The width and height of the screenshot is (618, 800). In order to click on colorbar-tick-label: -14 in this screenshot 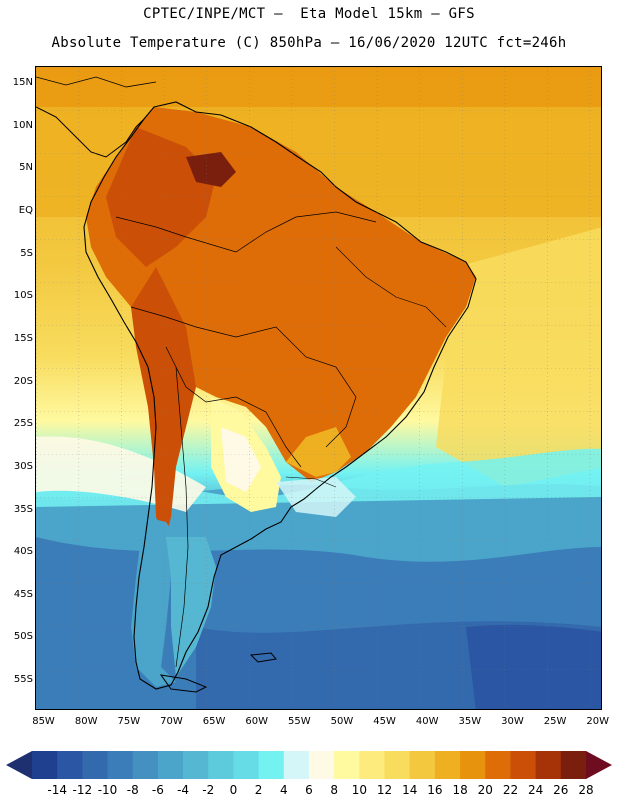, I will do `click(57, 790)`.